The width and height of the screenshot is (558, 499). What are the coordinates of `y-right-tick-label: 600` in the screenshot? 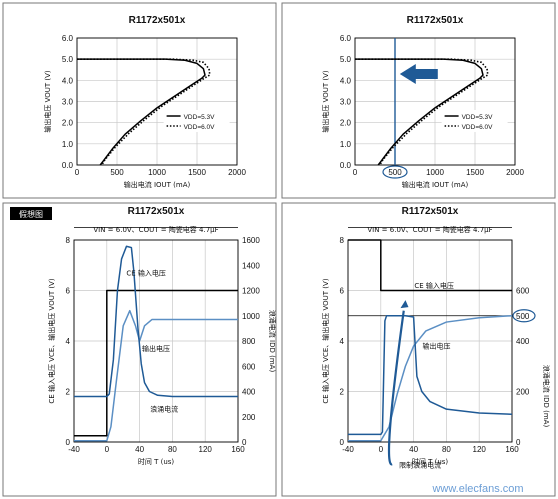 It's located at (249, 366).